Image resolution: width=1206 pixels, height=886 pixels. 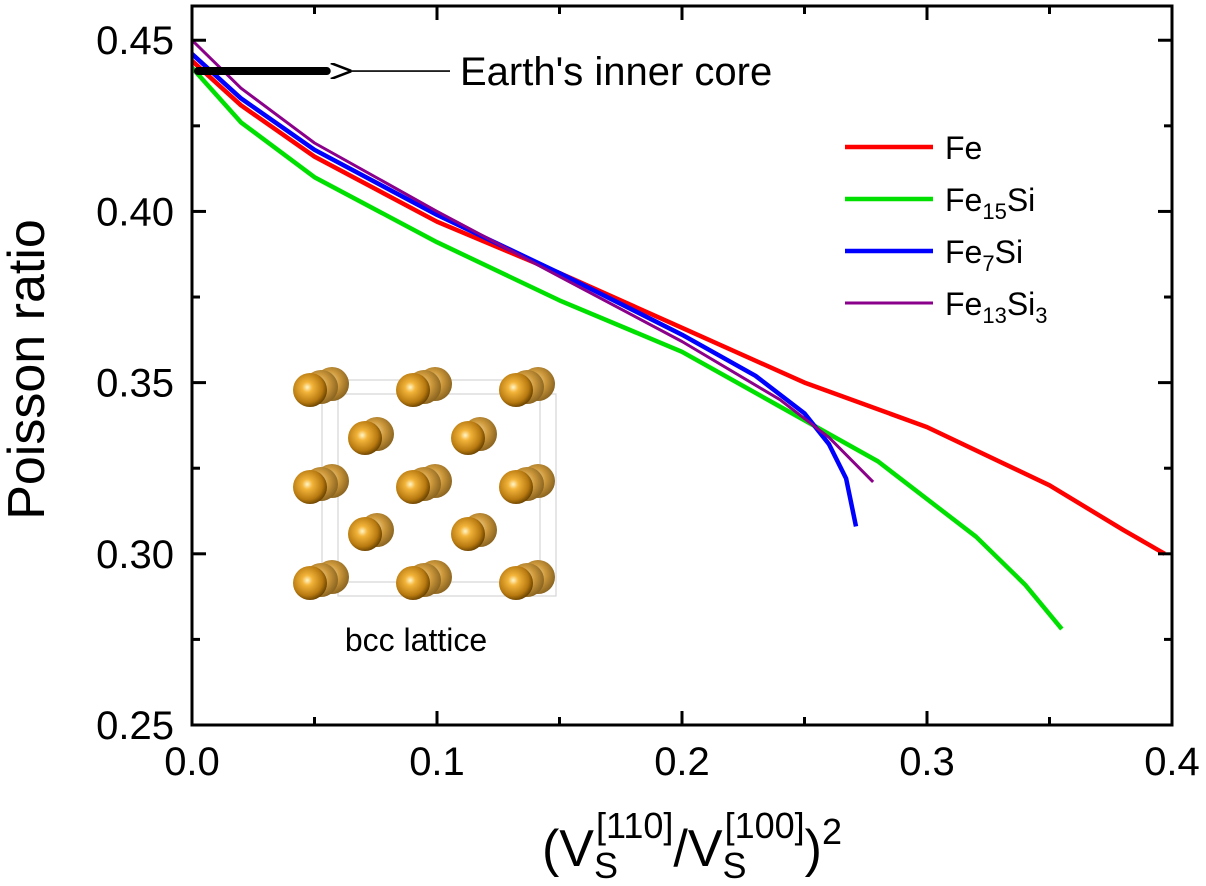 What do you see at coordinates (616, 72) in the screenshot?
I see `inner-core-label: Earth's inner core` at bounding box center [616, 72].